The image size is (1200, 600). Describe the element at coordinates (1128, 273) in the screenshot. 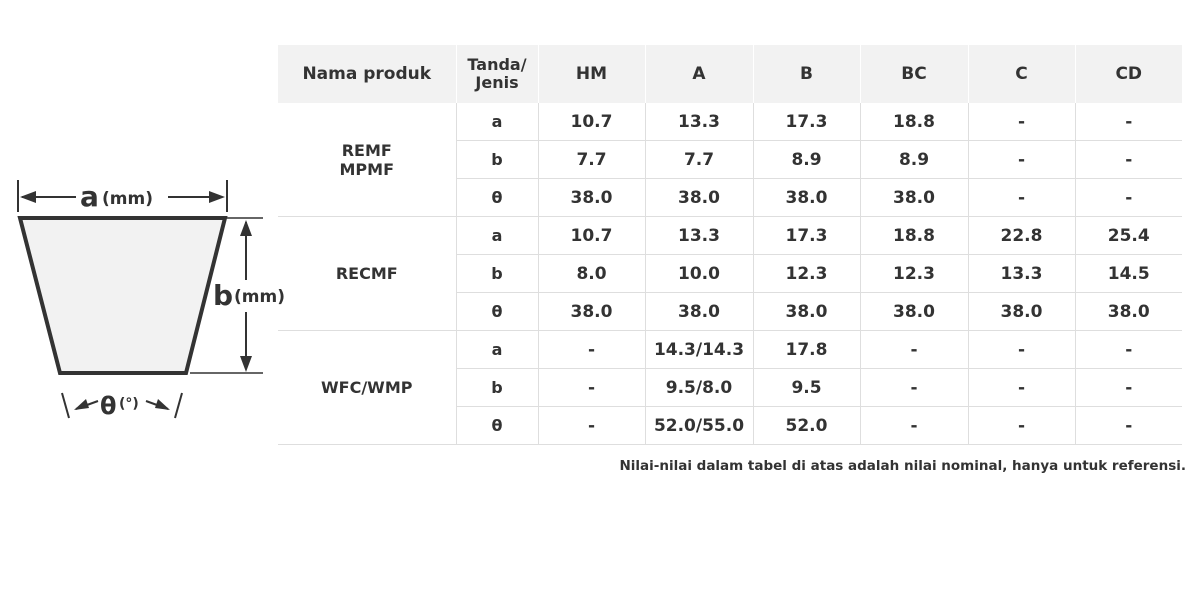

I see `value-cell: 14.5` at that location.